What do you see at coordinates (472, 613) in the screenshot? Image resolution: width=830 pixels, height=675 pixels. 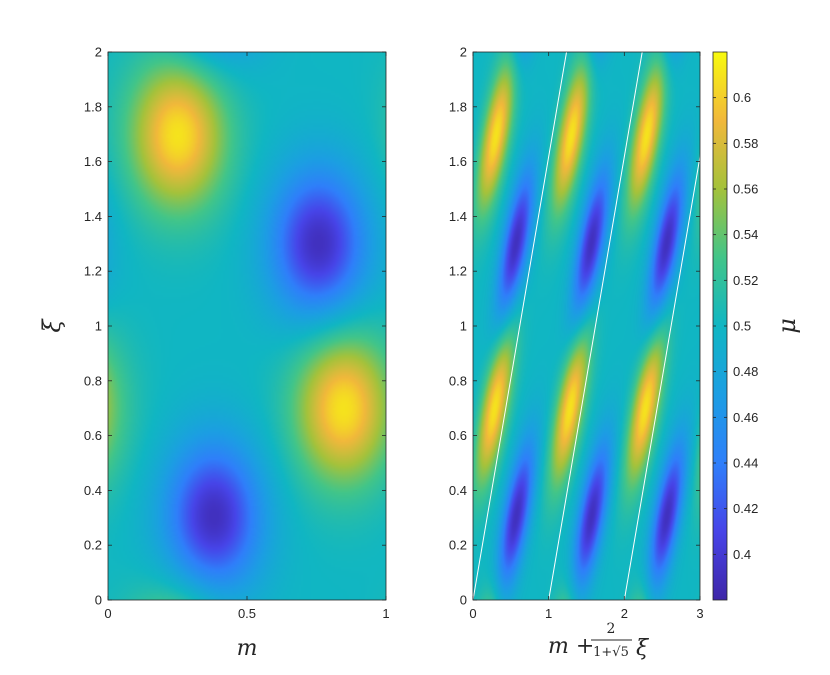 I see `right-xtick-label: 0` at bounding box center [472, 613].